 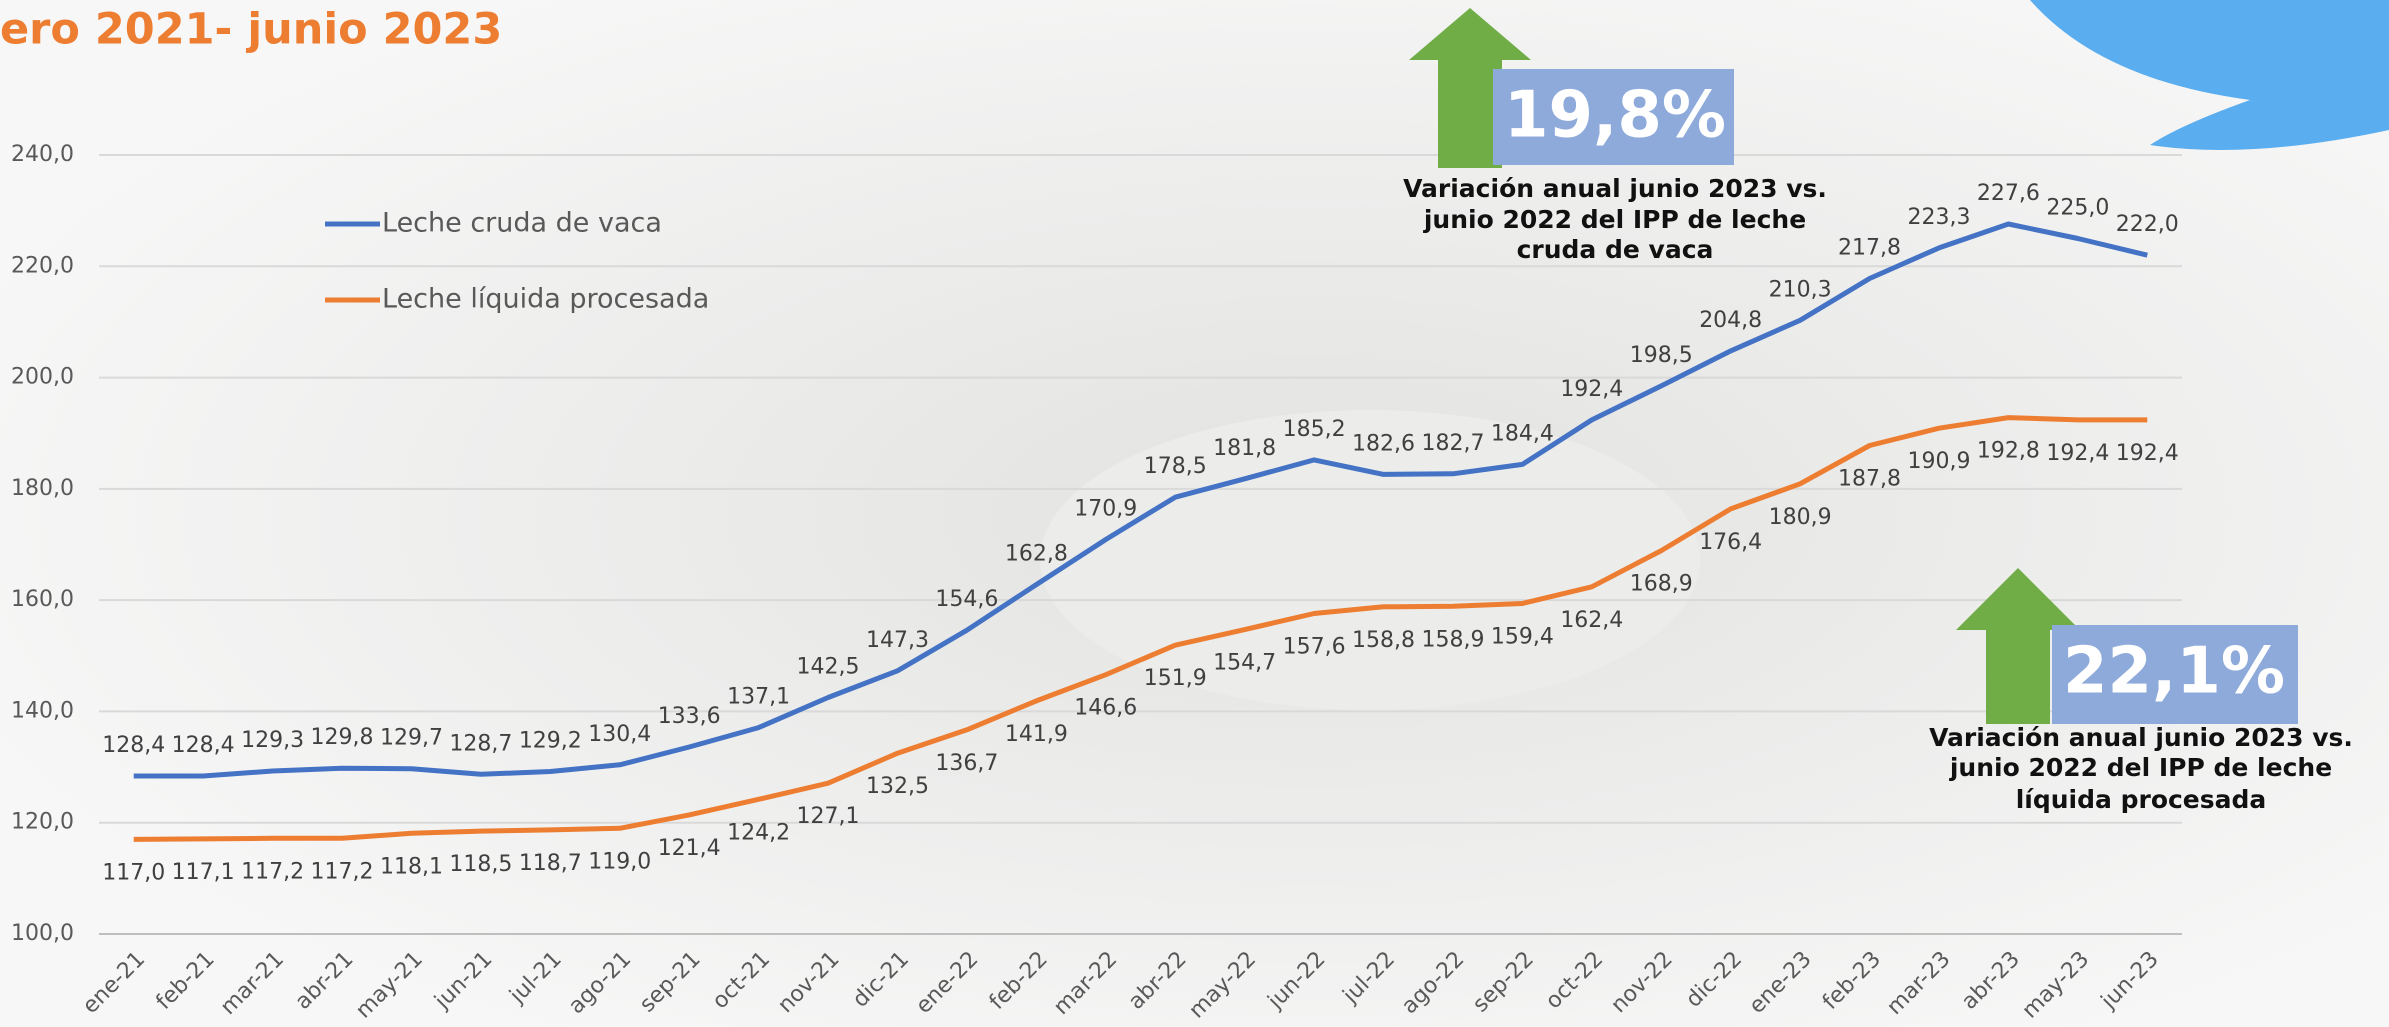 I want to click on data-label: 127,1, so click(x=828, y=816).